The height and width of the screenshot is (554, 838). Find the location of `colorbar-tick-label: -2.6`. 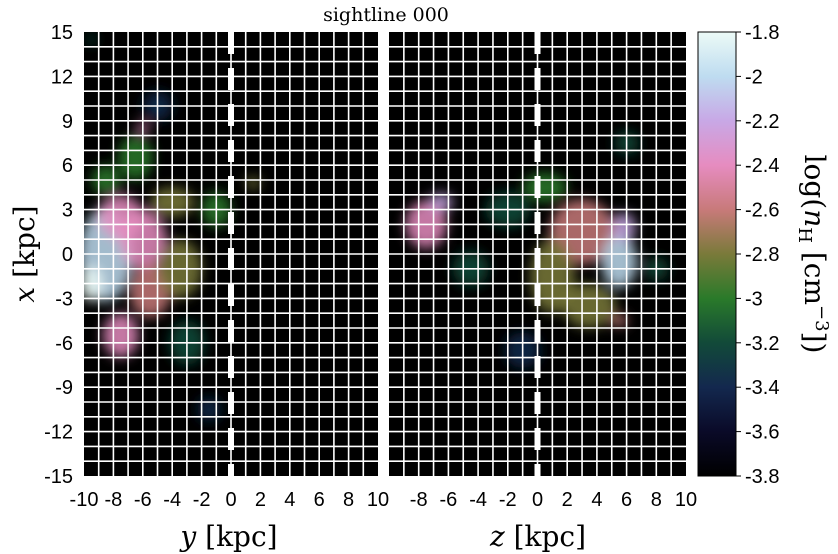

colorbar-tick-label: -2.6 is located at coordinates (762, 211).